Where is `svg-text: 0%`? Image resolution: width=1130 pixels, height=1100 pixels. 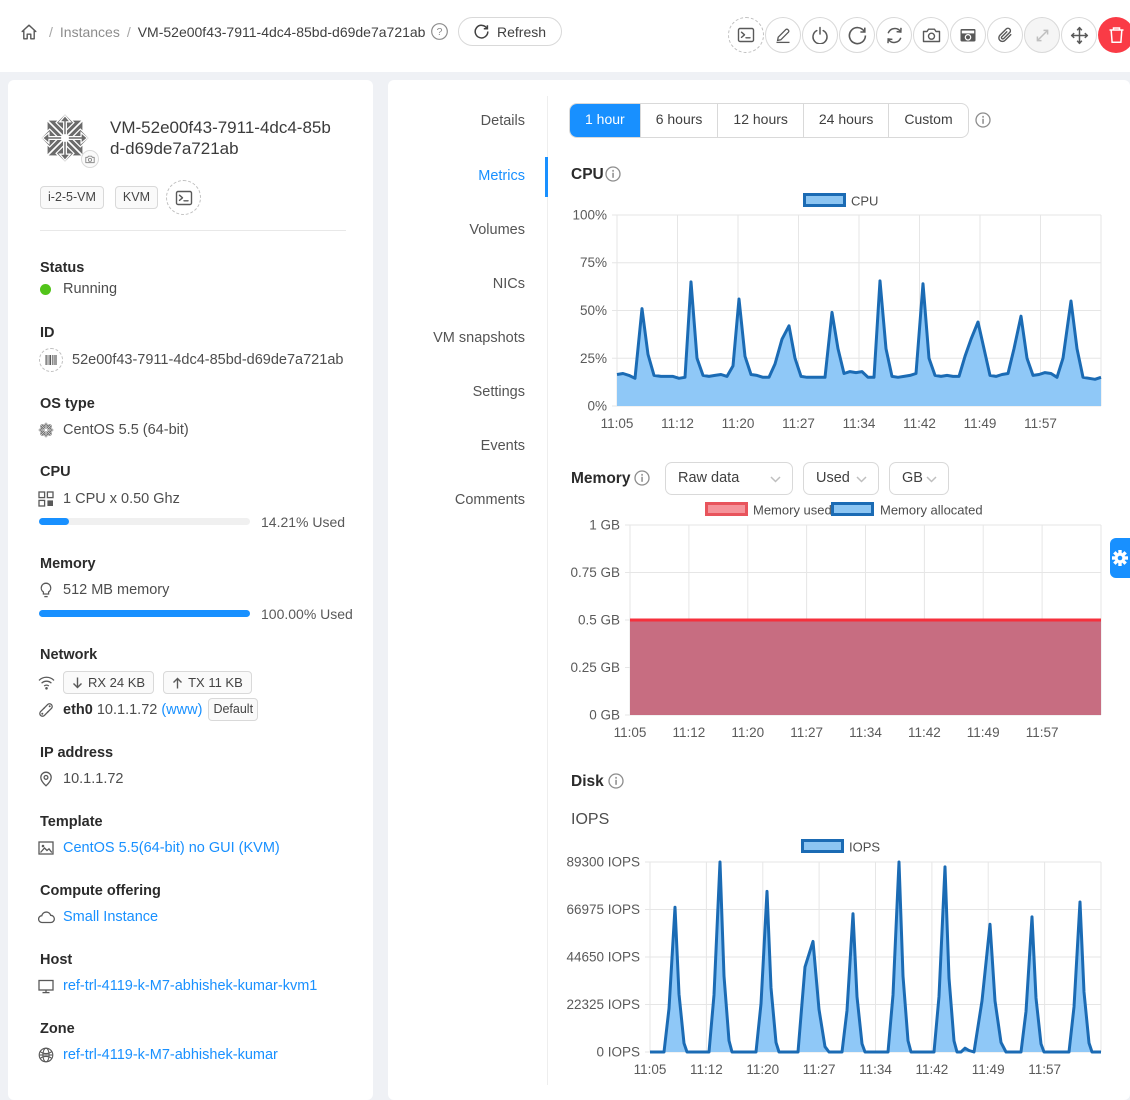
svg-text: 0% is located at coordinates (597, 406).